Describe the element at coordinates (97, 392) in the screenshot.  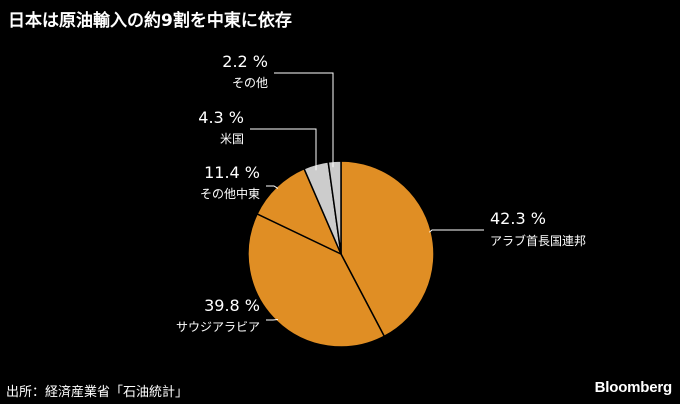
I see `source-note: 出所：経済産業省「石油統計」` at that location.